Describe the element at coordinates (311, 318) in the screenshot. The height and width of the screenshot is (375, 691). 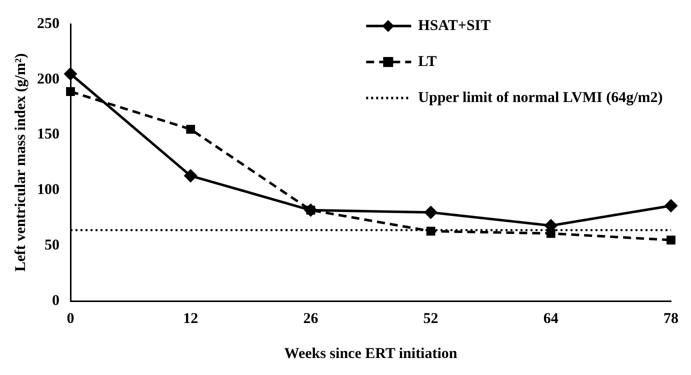
I see `x-tick-label: 26` at that location.